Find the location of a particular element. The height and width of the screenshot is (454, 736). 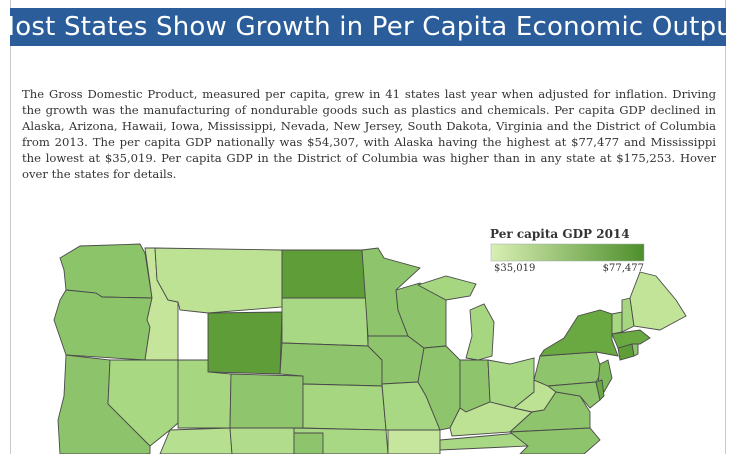

state-arkansas is located at coordinates (414, 441).